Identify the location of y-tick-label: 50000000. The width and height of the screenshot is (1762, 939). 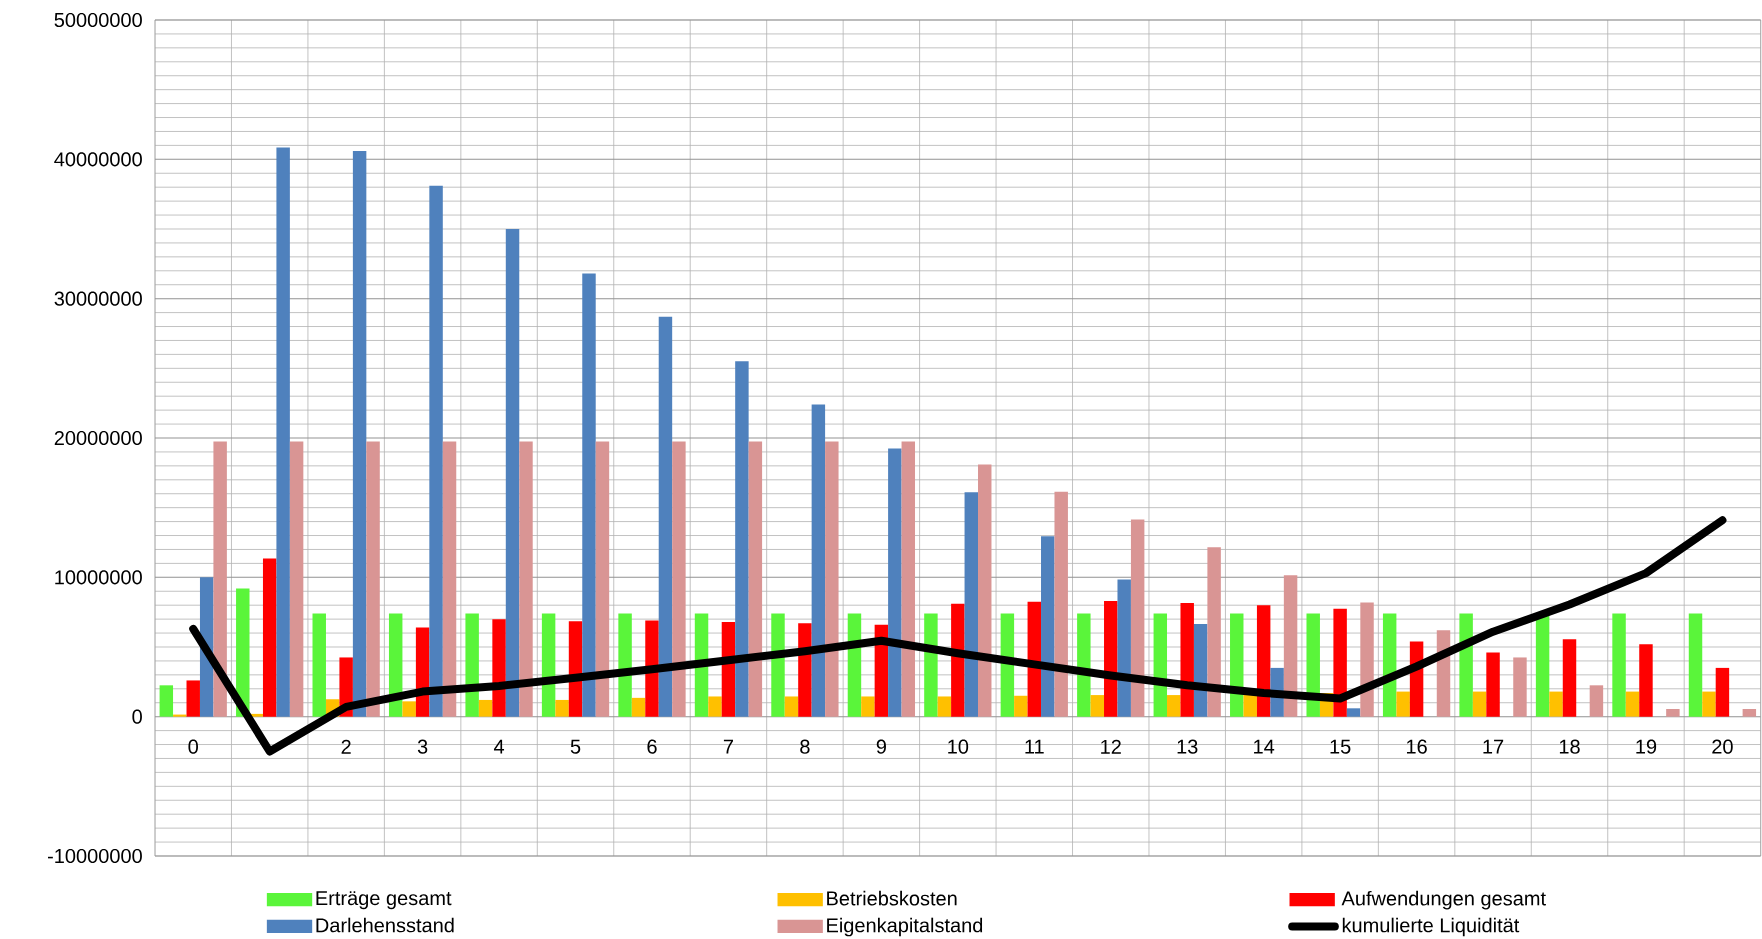
(98, 20).